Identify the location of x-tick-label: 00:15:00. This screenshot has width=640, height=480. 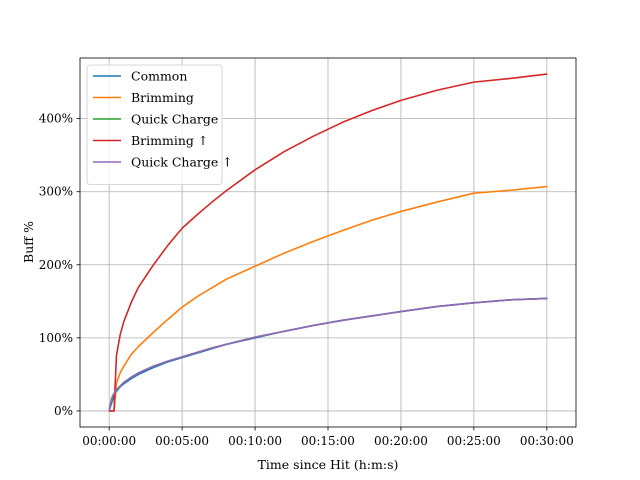
(328, 441).